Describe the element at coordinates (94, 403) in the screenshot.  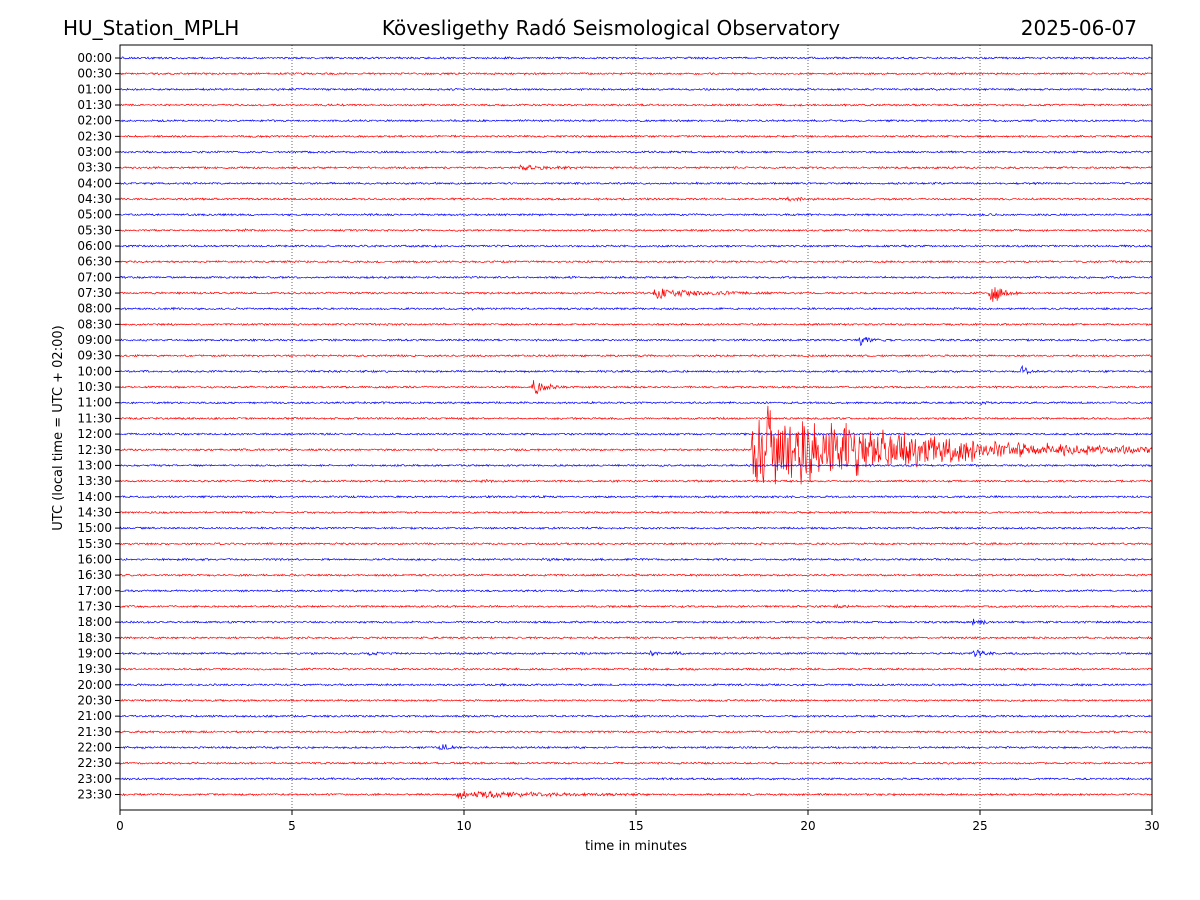
I see `y-tick-label-22: 11:00` at that location.